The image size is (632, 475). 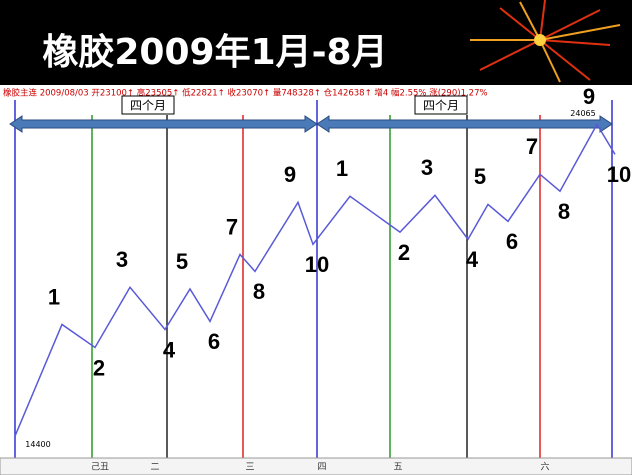 I want to click on price-label: 14400, so click(x=37, y=444).